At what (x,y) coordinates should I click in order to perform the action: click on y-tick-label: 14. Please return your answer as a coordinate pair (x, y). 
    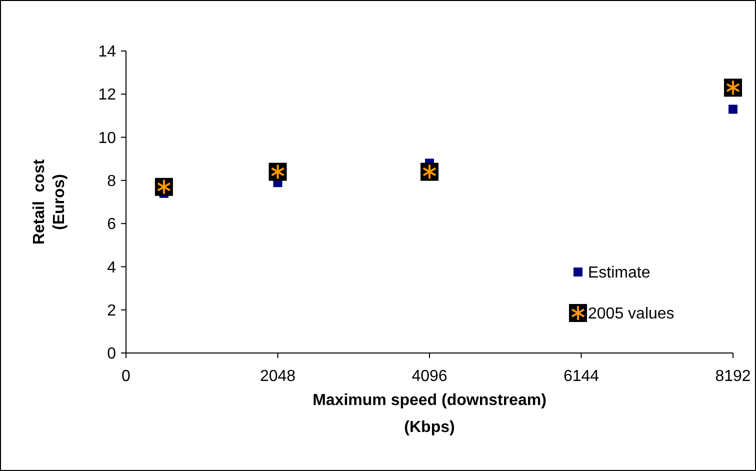
    Looking at the image, I should click on (107, 52).